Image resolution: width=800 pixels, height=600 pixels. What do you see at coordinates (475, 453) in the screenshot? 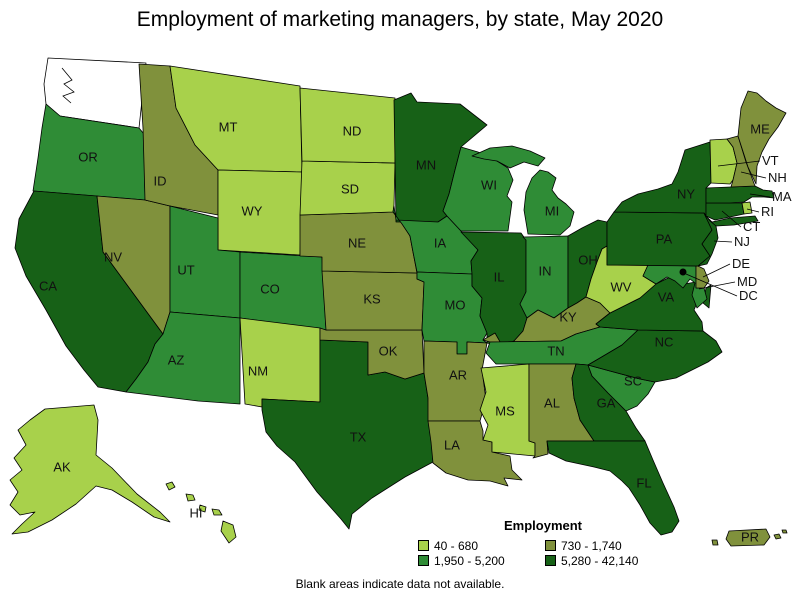
I see `state-LA` at bounding box center [475, 453].